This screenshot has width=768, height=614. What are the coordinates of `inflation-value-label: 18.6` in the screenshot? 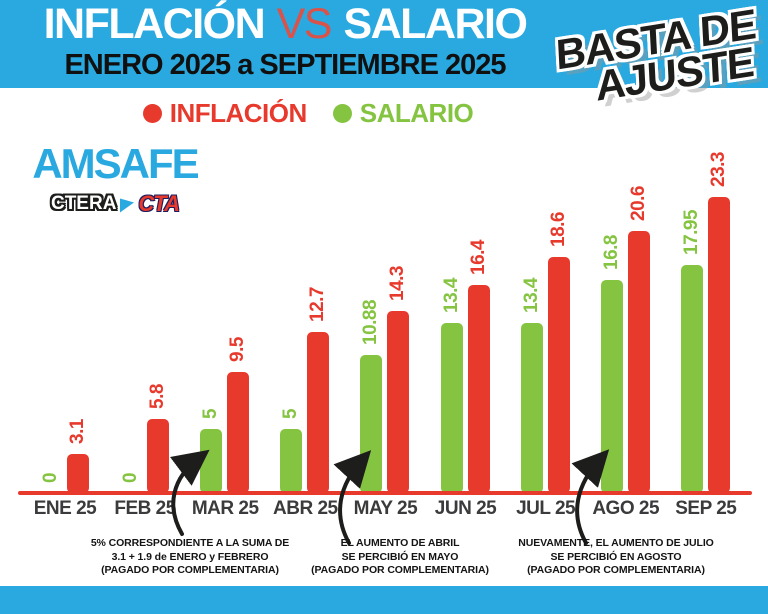 It's located at (558, 229).